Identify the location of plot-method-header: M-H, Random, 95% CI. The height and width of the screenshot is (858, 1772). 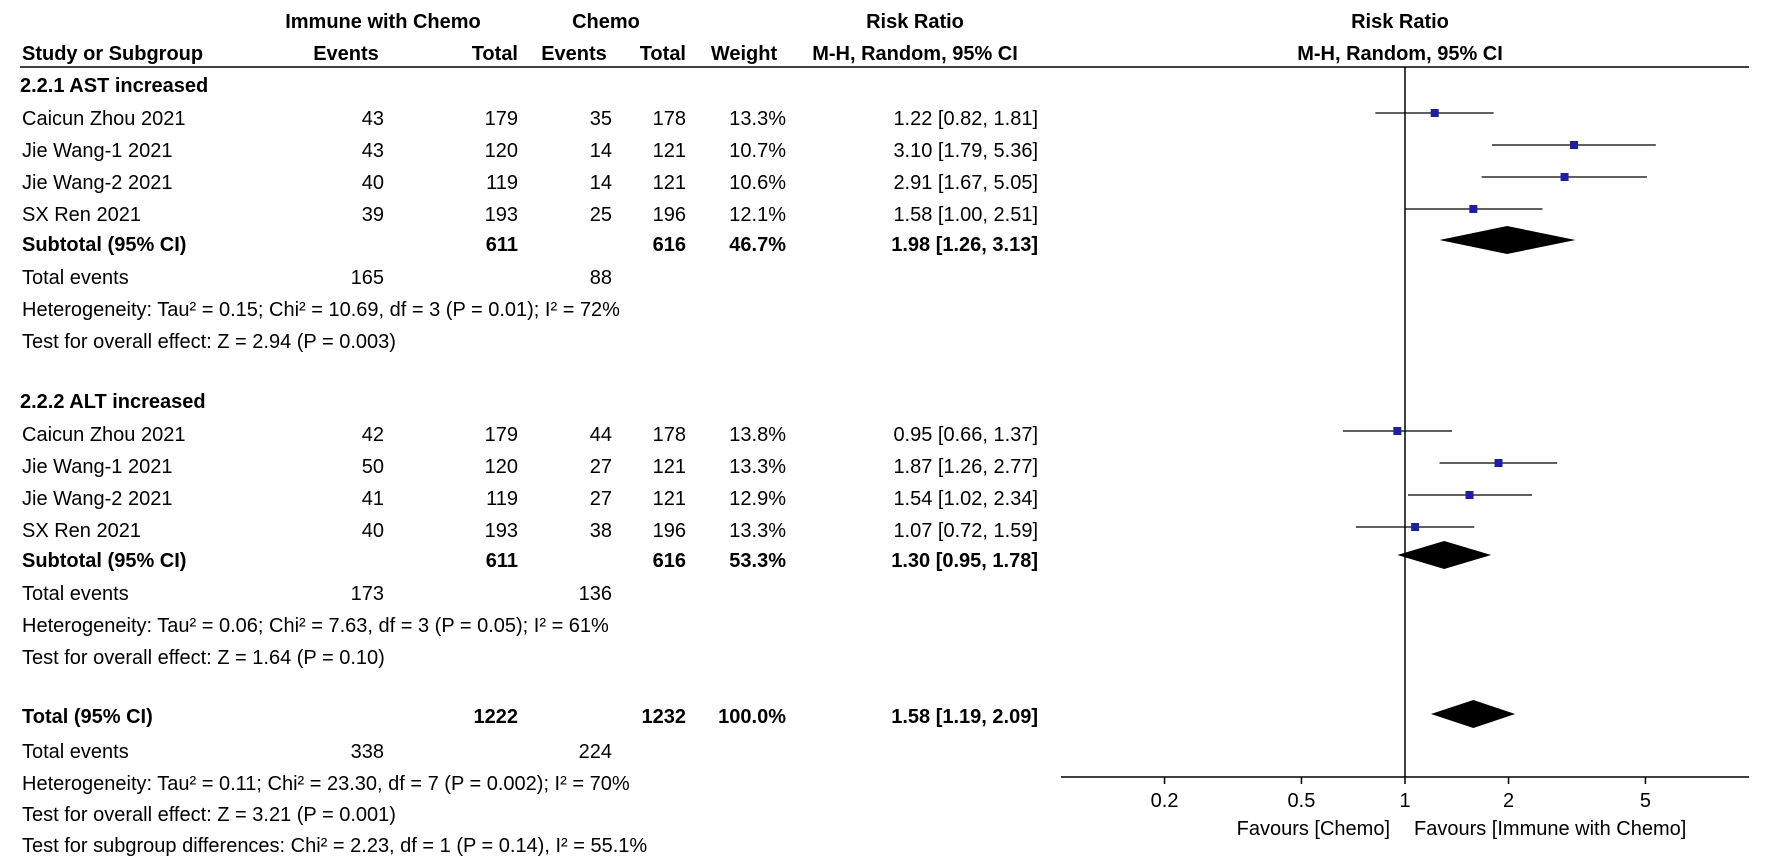
(1400, 54).